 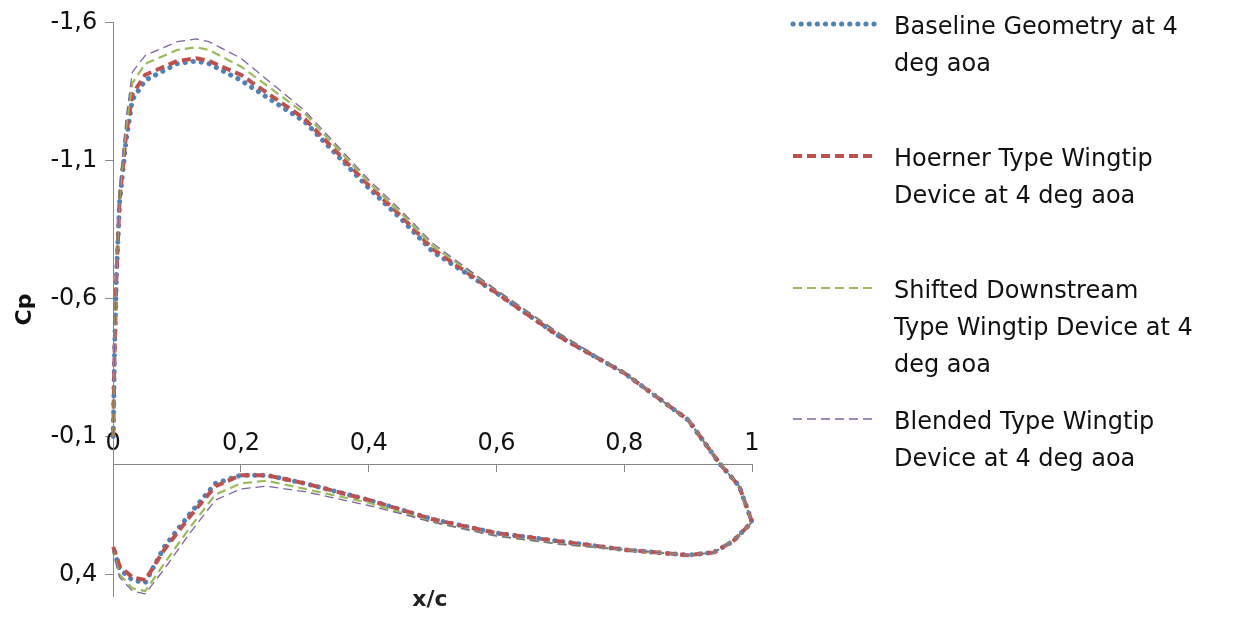 What do you see at coordinates (430, 598) in the screenshot?
I see `x-axis-title: x/c` at bounding box center [430, 598].